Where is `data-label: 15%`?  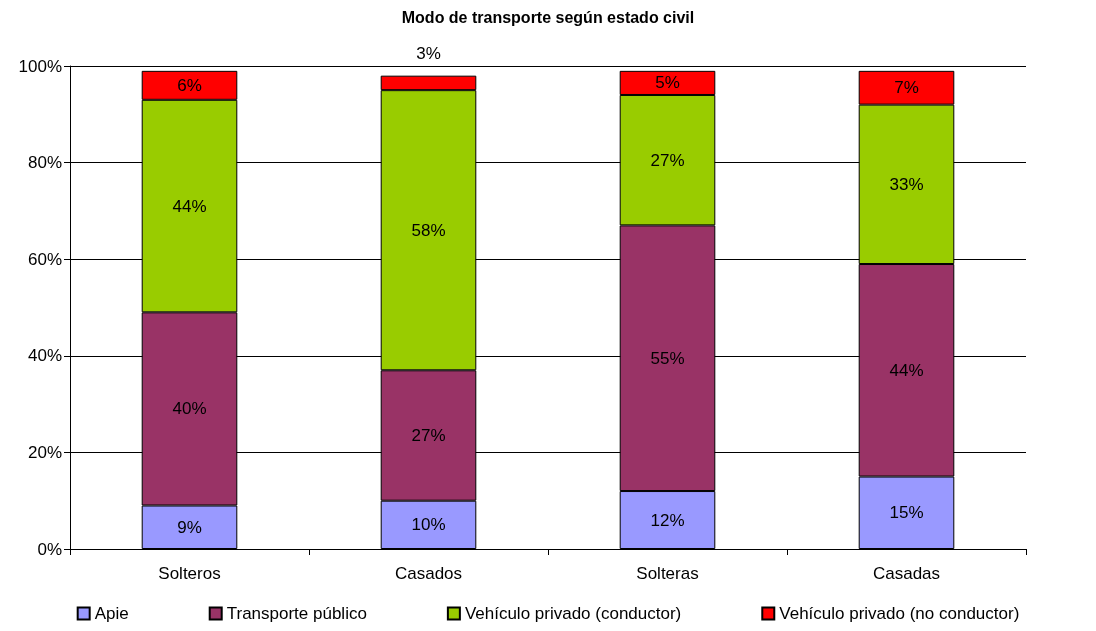
data-label: 15% is located at coordinates (906, 513).